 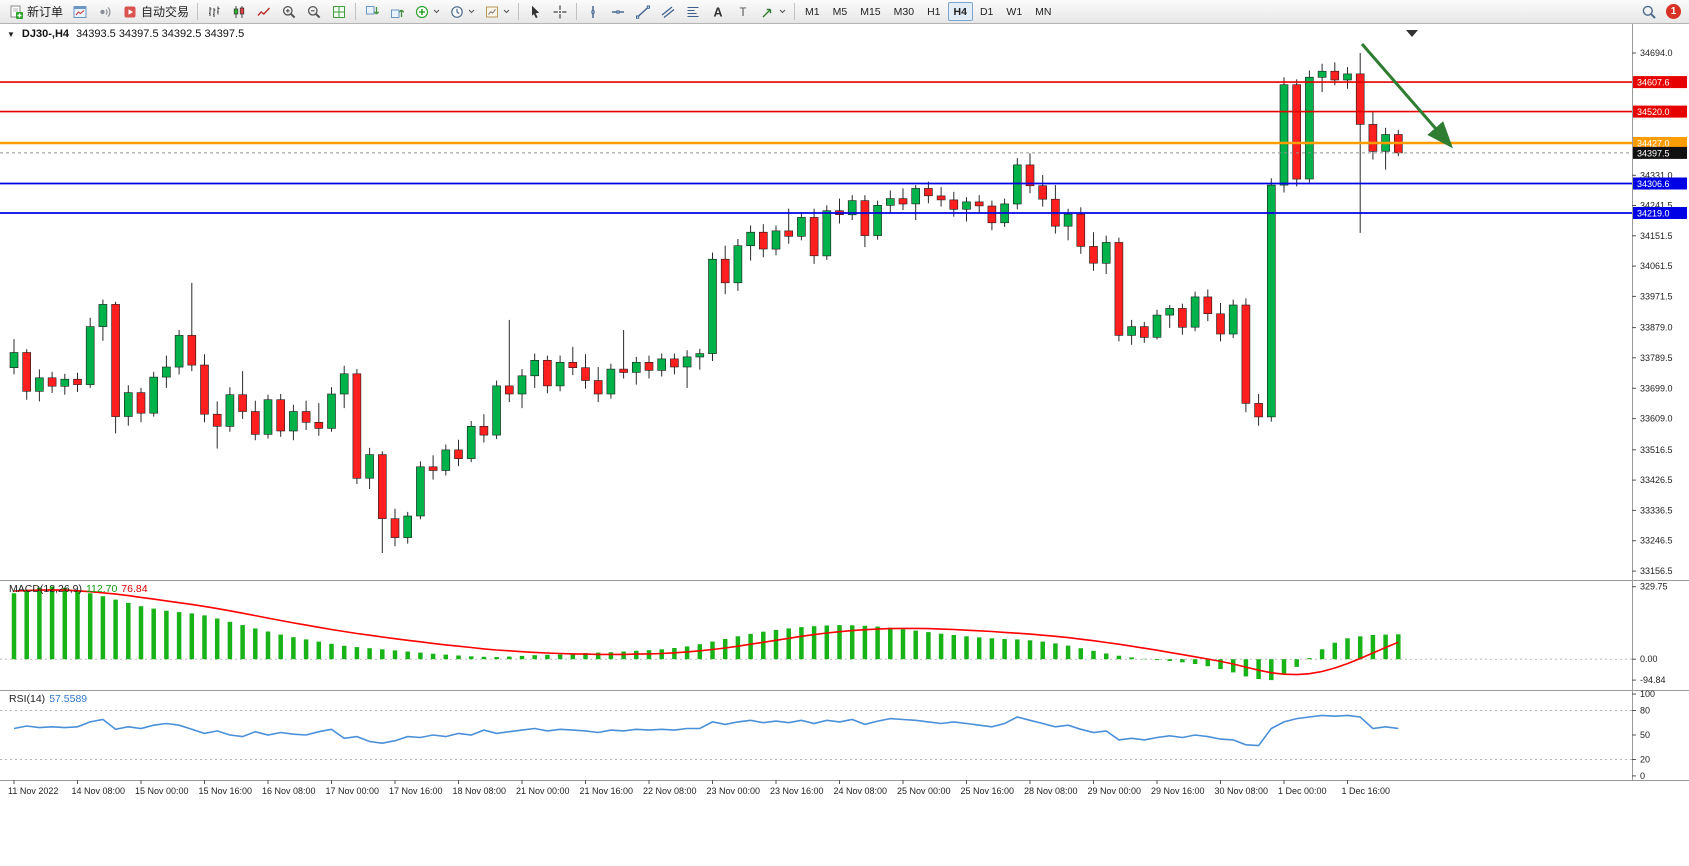 I want to click on auto-arrange-button, so click(x=372, y=11).